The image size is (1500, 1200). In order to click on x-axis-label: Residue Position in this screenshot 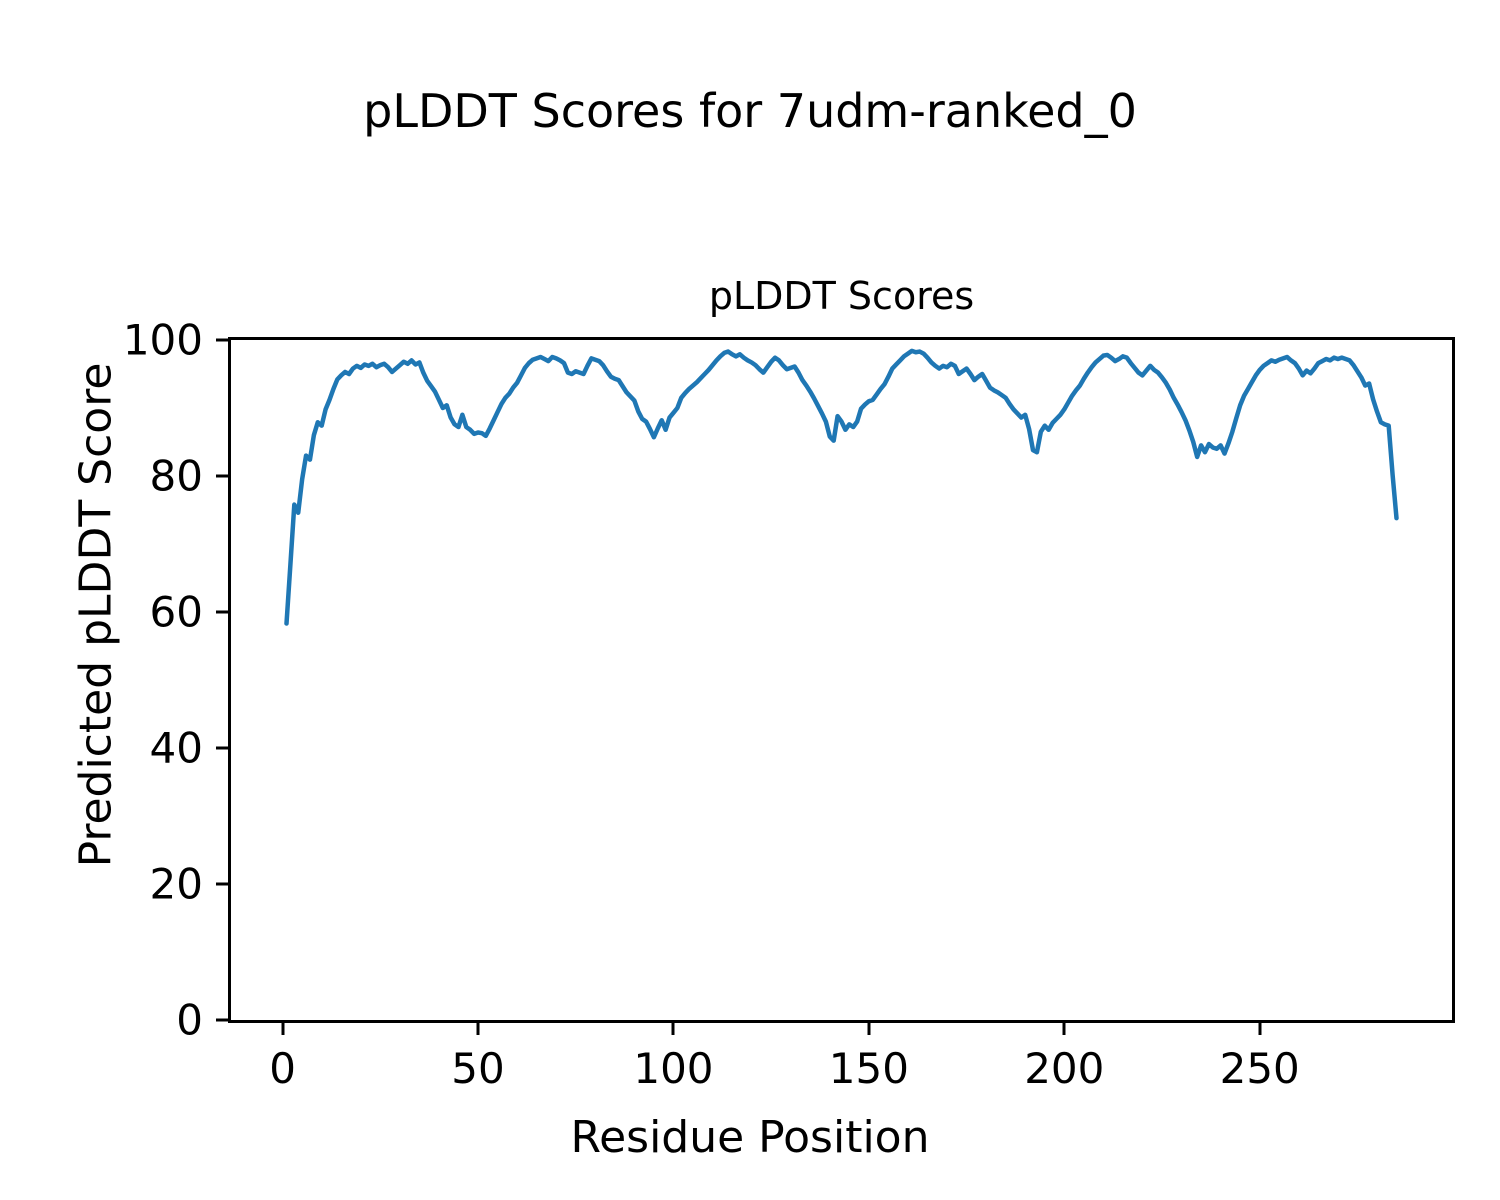, I will do `click(750, 1137)`.